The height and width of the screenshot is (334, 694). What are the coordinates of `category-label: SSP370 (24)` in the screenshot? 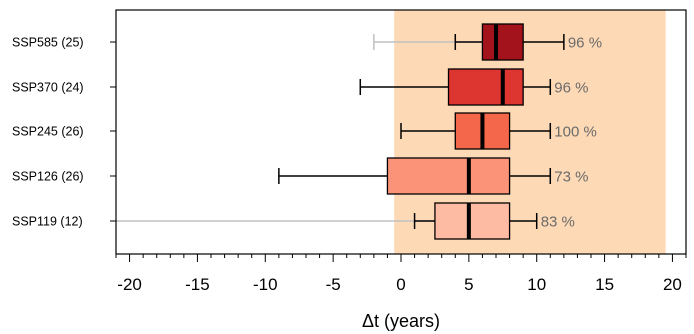 It's located at (48, 88).